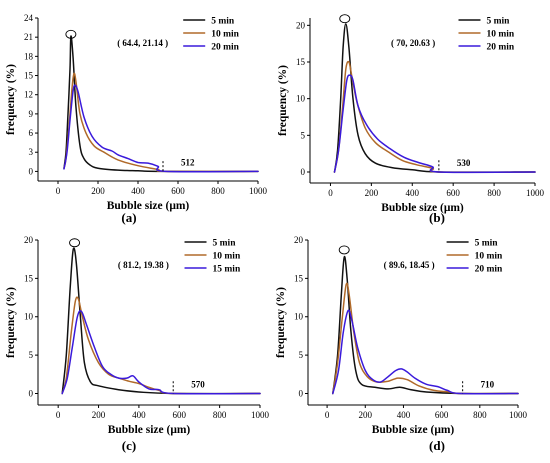 This screenshot has height=463, width=550. Describe the element at coordinates (128, 217) in the screenshot. I see `panel-label: (a)` at that location.